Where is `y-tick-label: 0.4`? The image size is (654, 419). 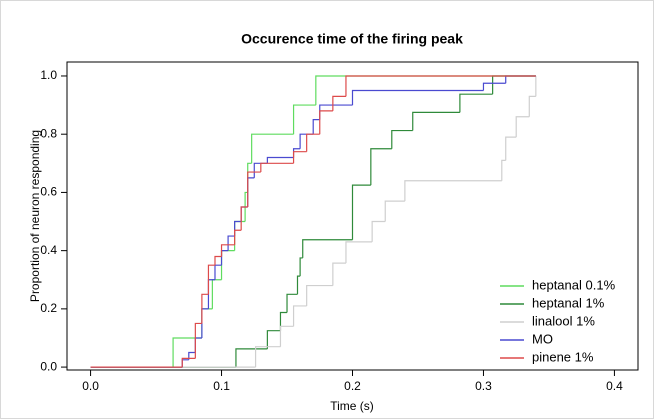 y-tick-label: 0.4 is located at coordinates (48, 250).